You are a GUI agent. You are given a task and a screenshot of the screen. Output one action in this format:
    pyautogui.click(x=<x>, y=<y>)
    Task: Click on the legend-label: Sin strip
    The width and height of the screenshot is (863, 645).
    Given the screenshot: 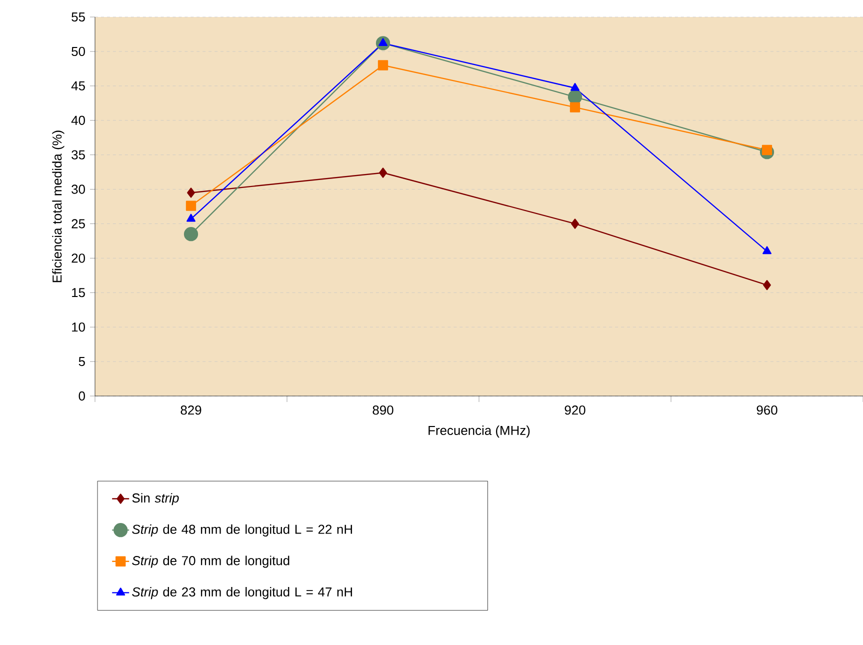 What is the action you would take?
    pyautogui.click(x=155, y=499)
    